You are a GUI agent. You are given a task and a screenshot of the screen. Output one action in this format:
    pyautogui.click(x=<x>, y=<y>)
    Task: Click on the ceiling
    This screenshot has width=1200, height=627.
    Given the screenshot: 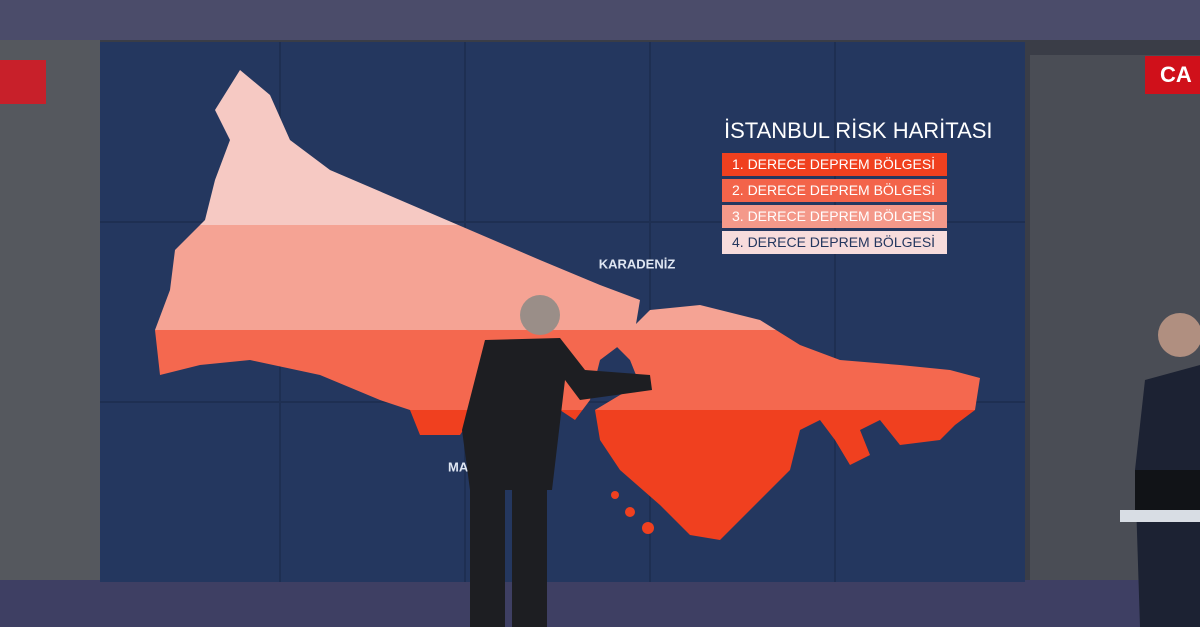 What is the action you would take?
    pyautogui.click(x=600, y=20)
    